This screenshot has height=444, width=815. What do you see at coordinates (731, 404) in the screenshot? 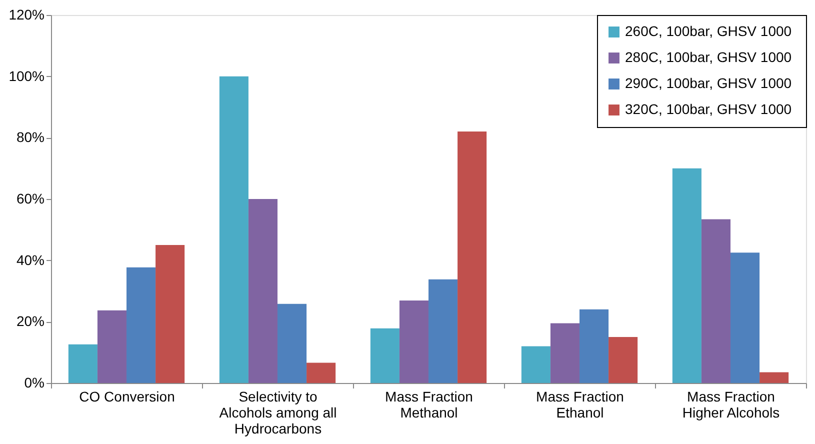
I see `x-tick-label: Mass Fraction Higher Alcohols` at bounding box center [731, 404].